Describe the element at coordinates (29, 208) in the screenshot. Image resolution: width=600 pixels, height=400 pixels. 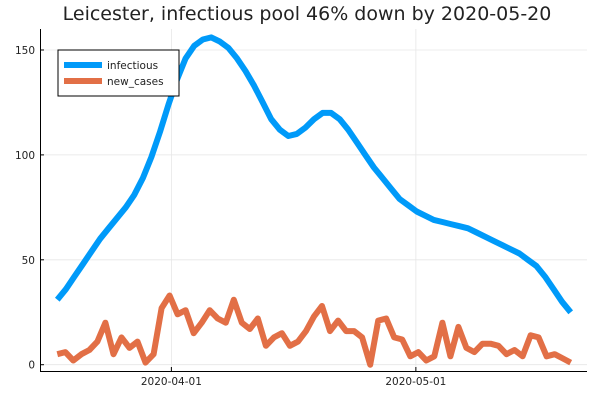
I see `y-tick-labels: 0 50 100 150` at that location.